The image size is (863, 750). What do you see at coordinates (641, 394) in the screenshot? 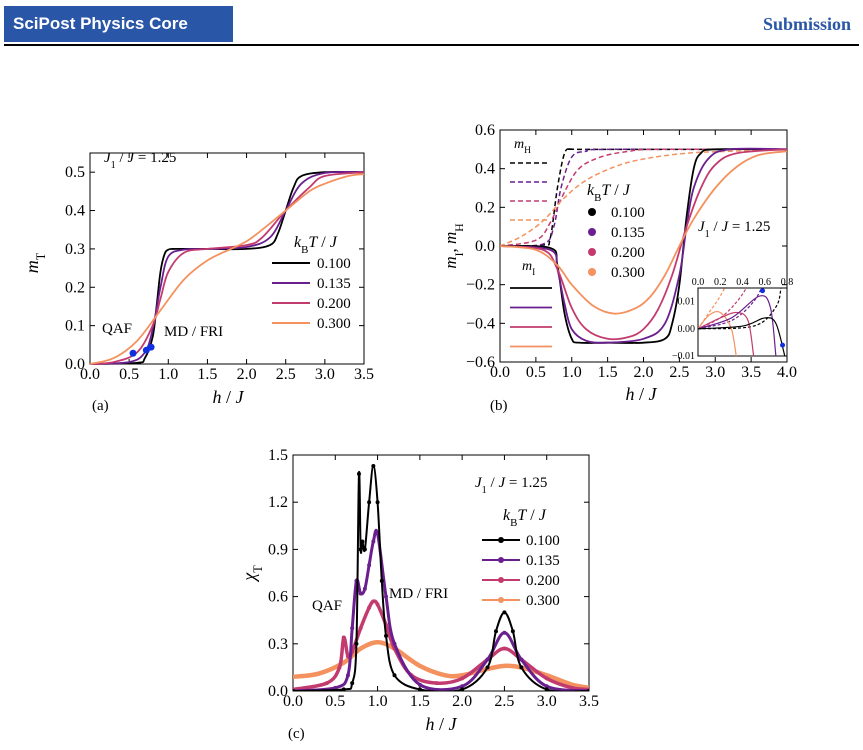
I see `panel-b-xlabel: h / J` at bounding box center [641, 394].